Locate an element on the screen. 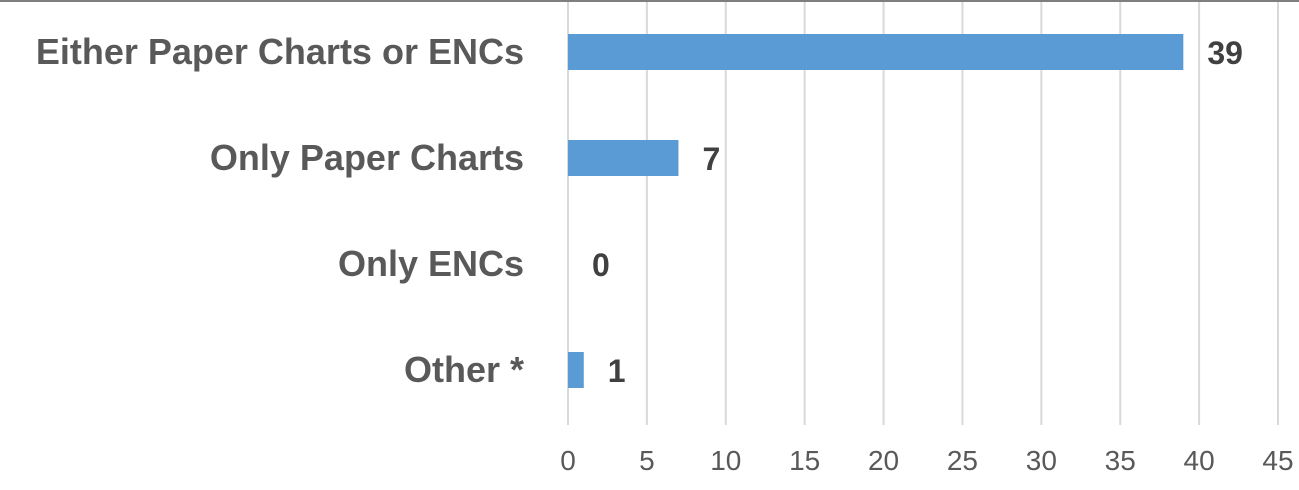 This screenshot has width=1299, height=490. x-tick-label: 35 is located at coordinates (1120, 460).